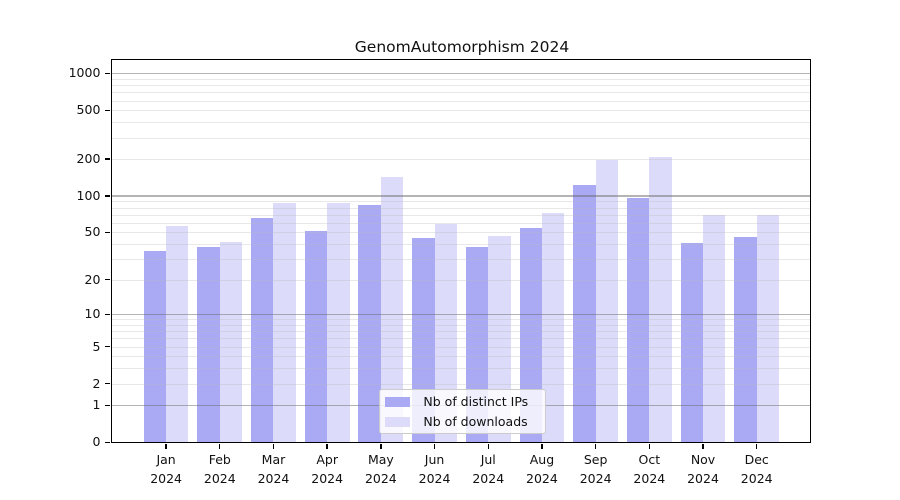 This screenshot has width=900, height=500. I want to click on y-tick-label: 1, so click(96, 405).